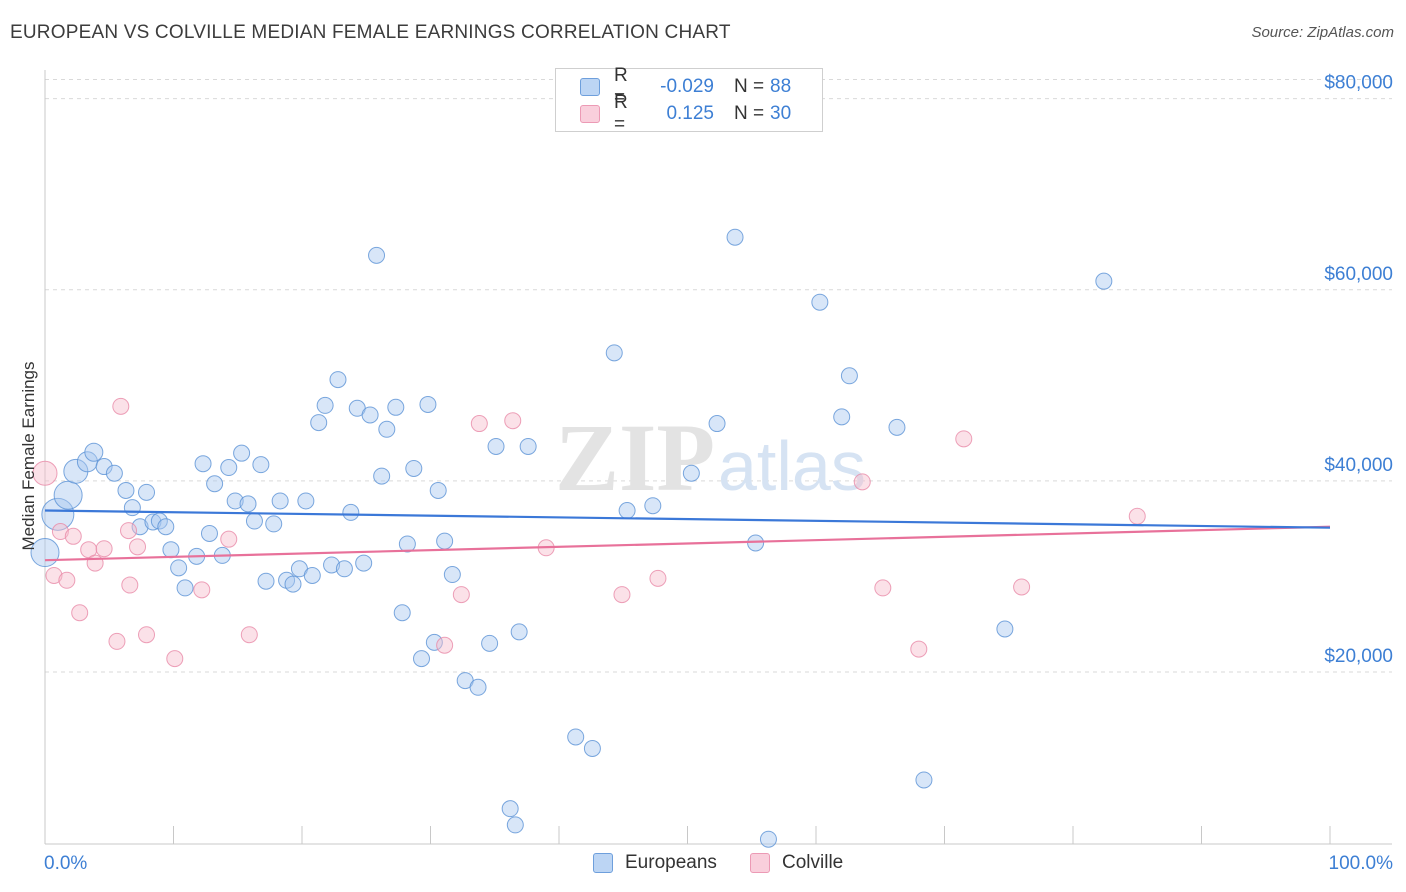 The height and width of the screenshot is (892, 1406). What do you see at coordinates (590, 114) in the screenshot?
I see `legend-swatch-colville` at bounding box center [590, 114].